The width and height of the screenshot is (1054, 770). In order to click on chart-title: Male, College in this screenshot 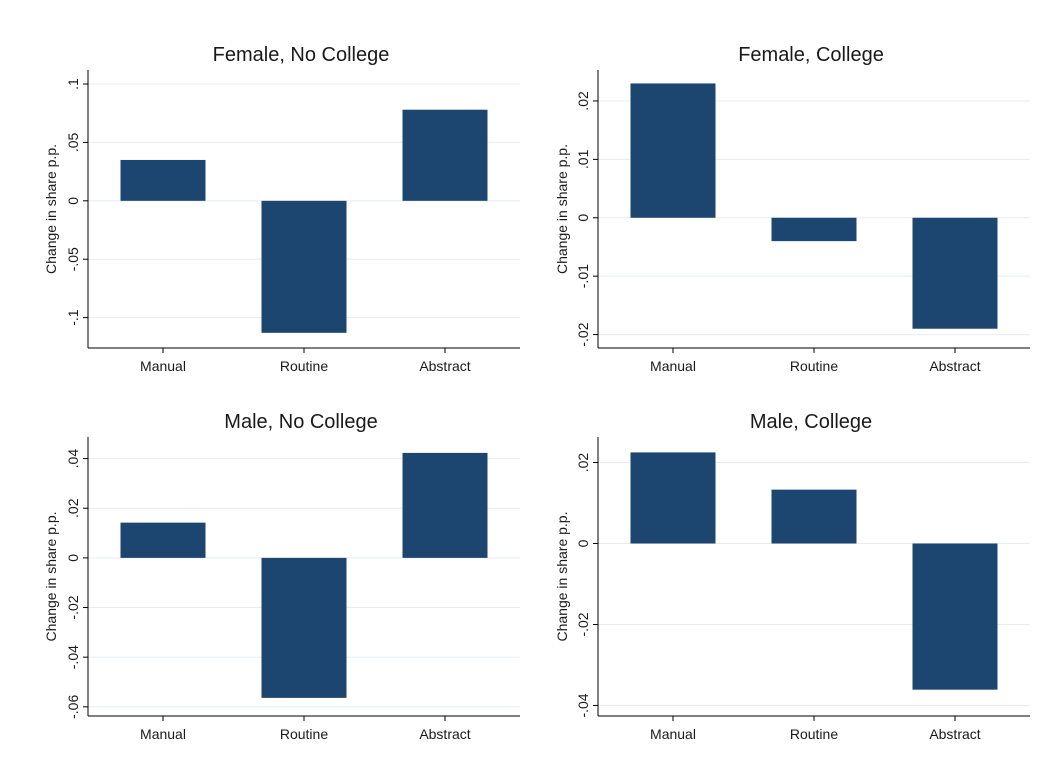, I will do `click(811, 422)`.